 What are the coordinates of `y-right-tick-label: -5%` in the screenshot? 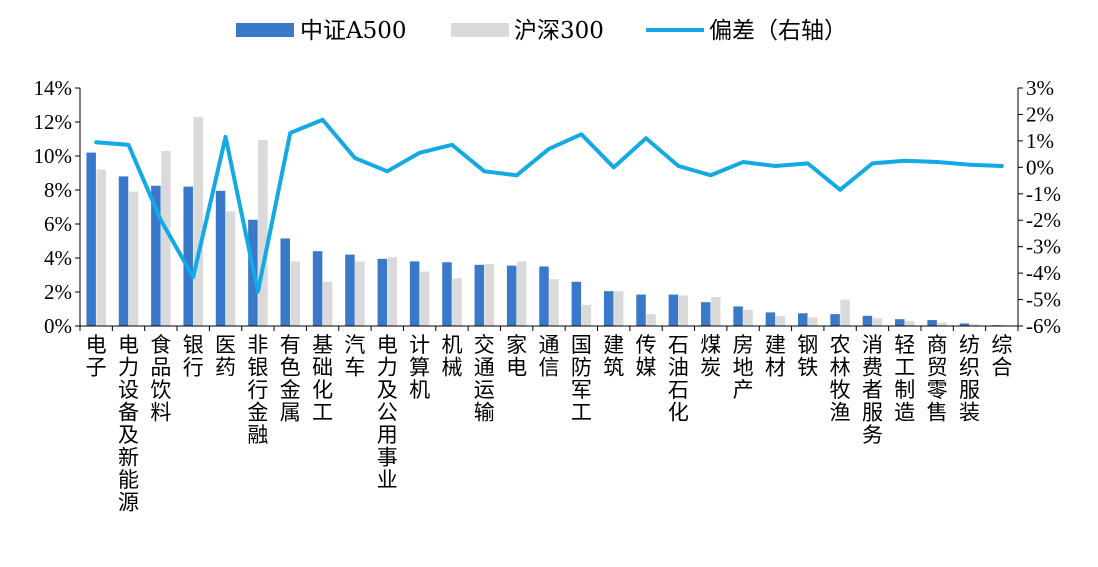 It's located at (1043, 300).